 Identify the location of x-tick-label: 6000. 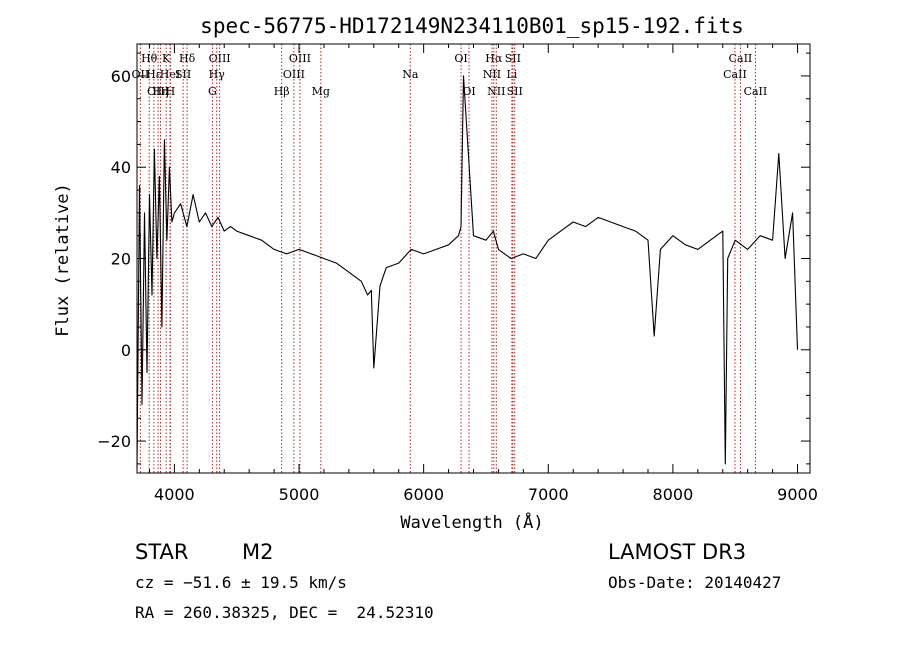
(423, 494).